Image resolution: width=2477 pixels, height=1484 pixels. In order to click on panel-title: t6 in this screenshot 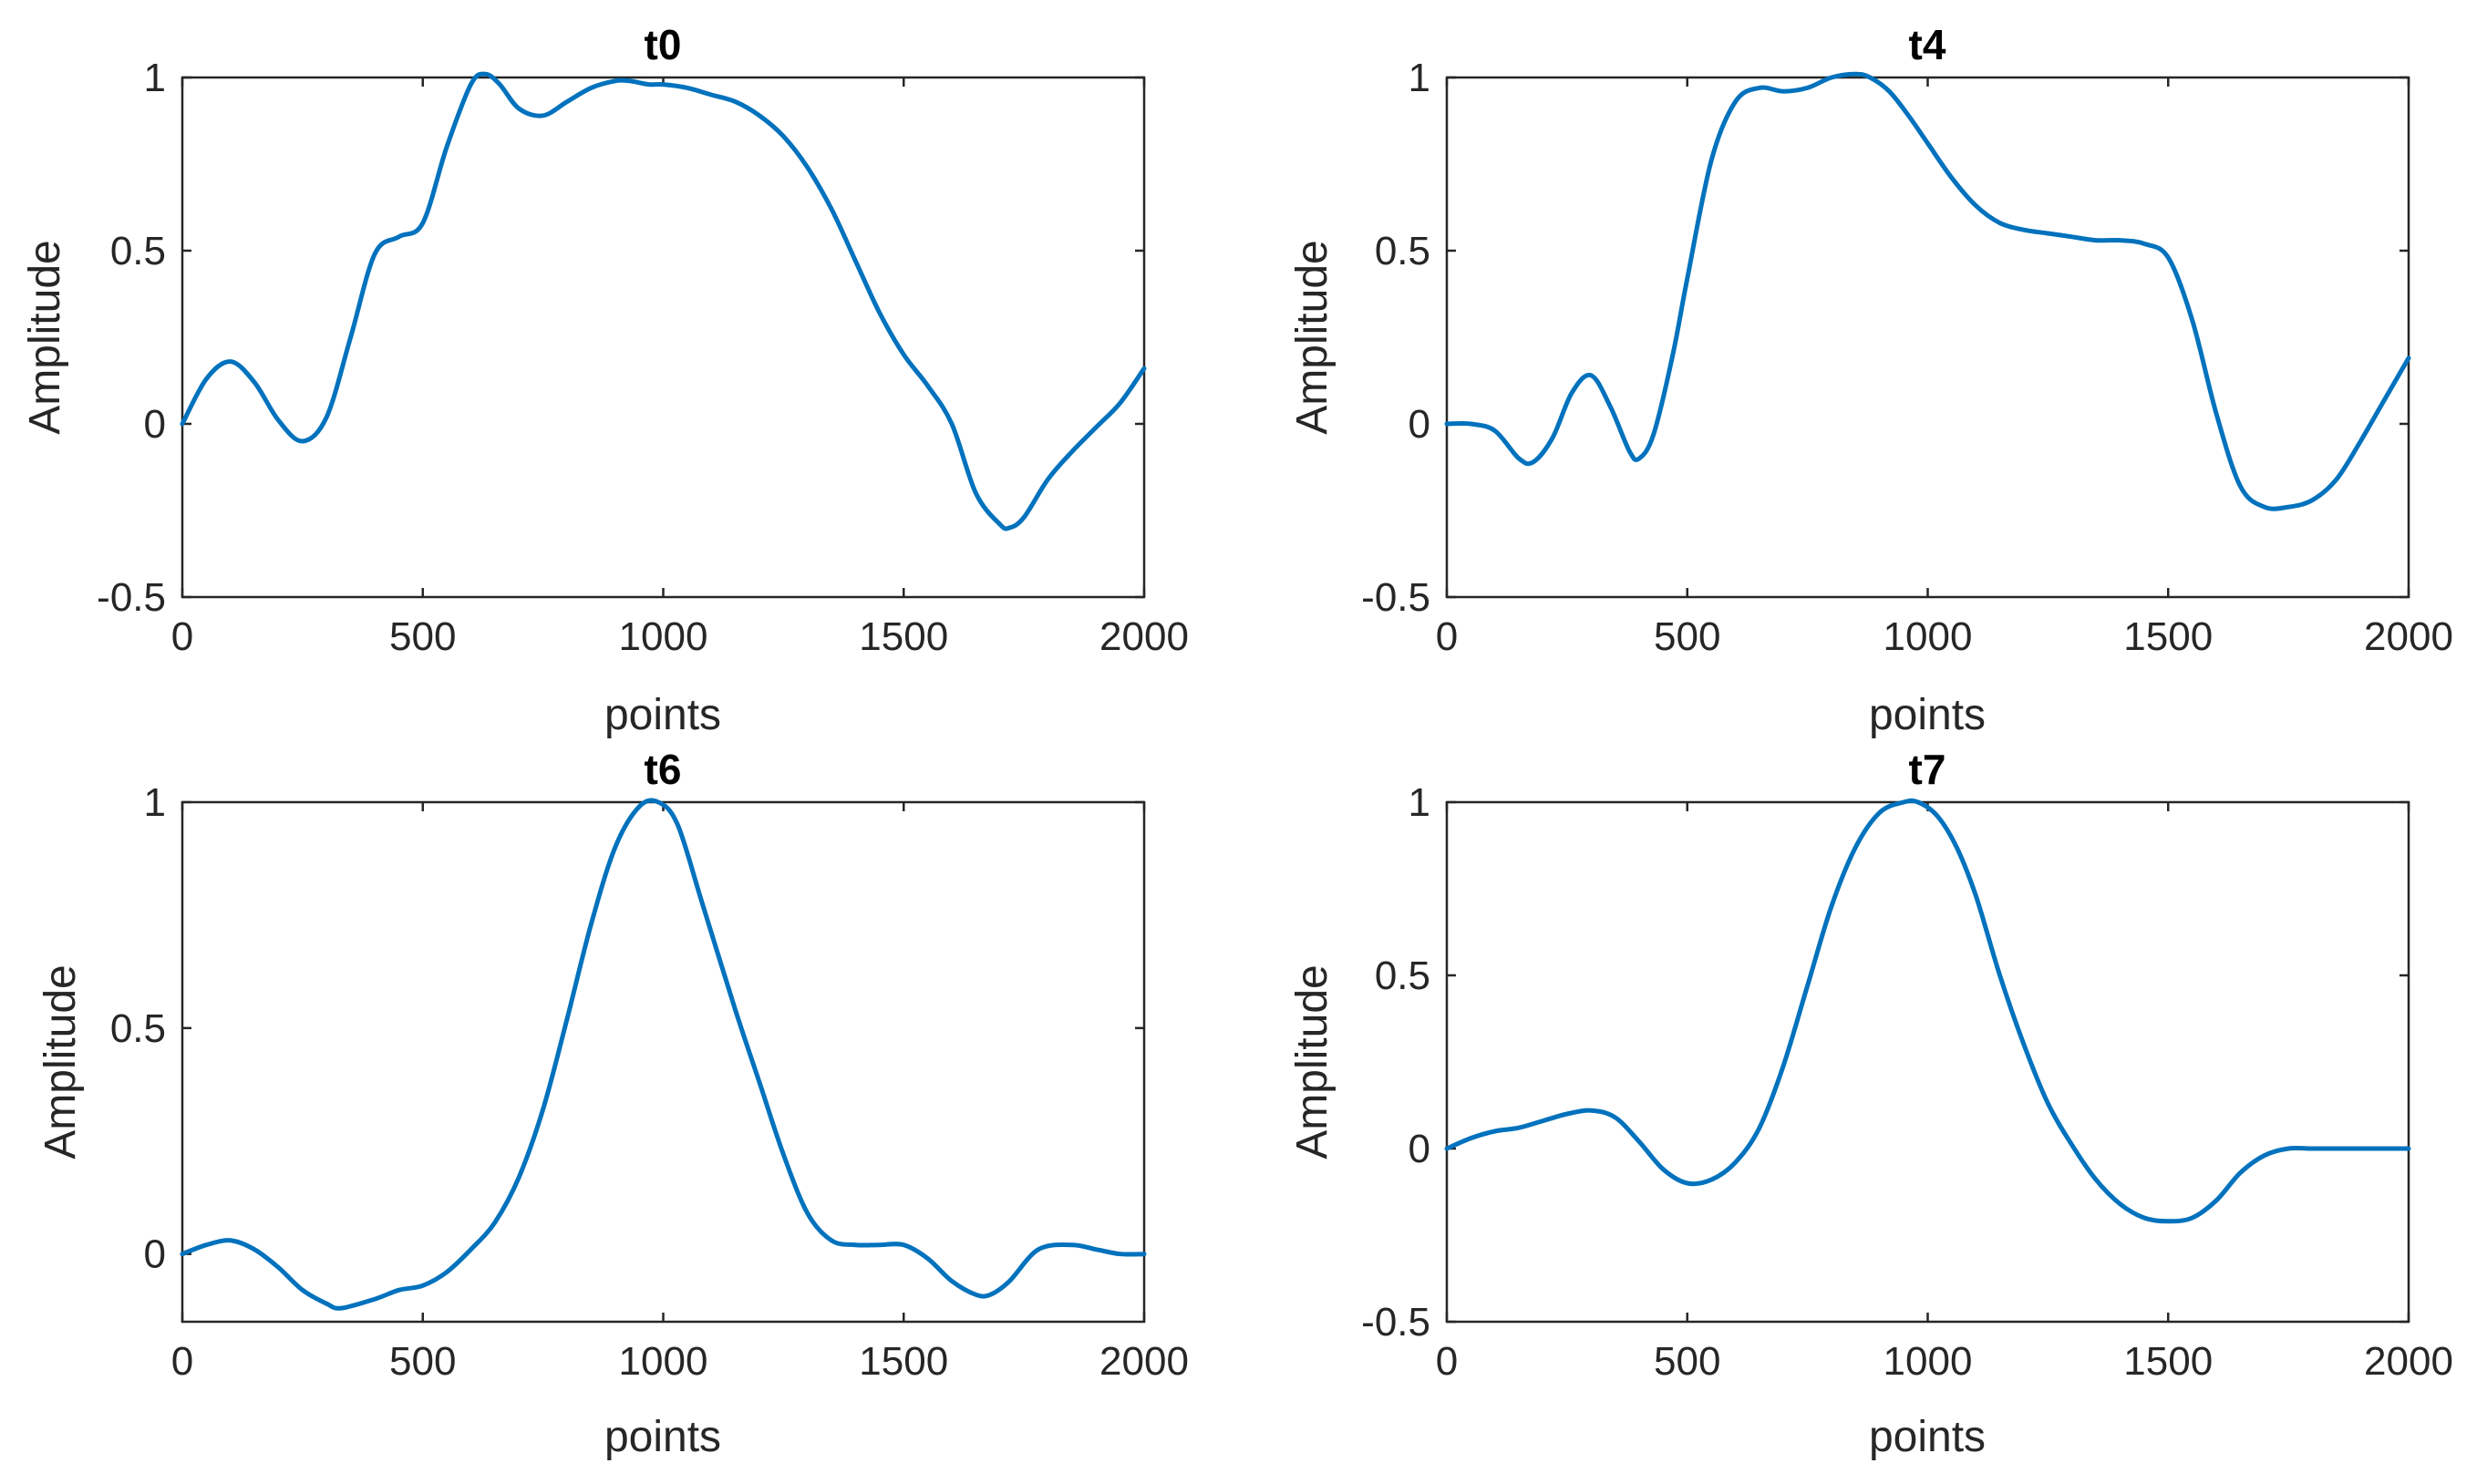, I will do `click(663, 769)`.